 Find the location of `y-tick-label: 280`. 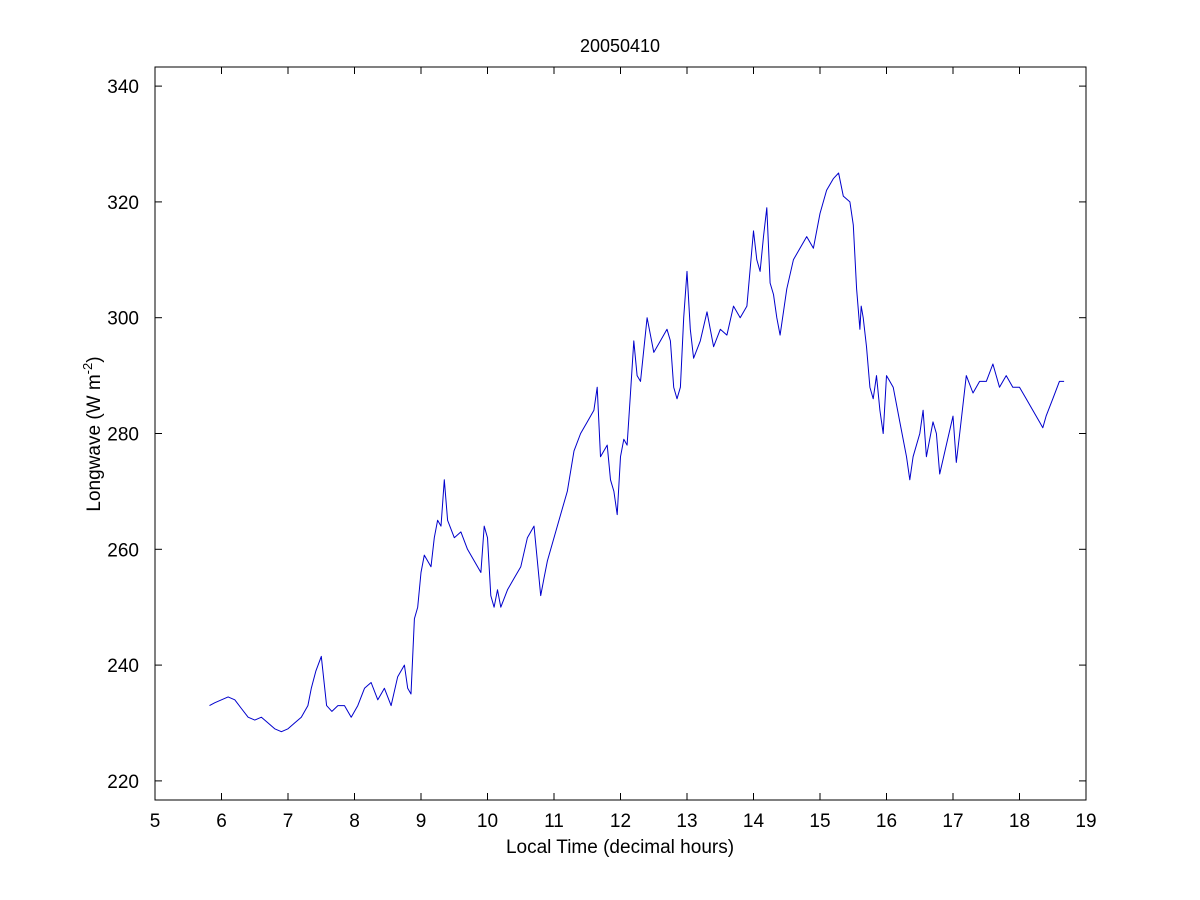

y-tick-label: 280 is located at coordinates (123, 435).